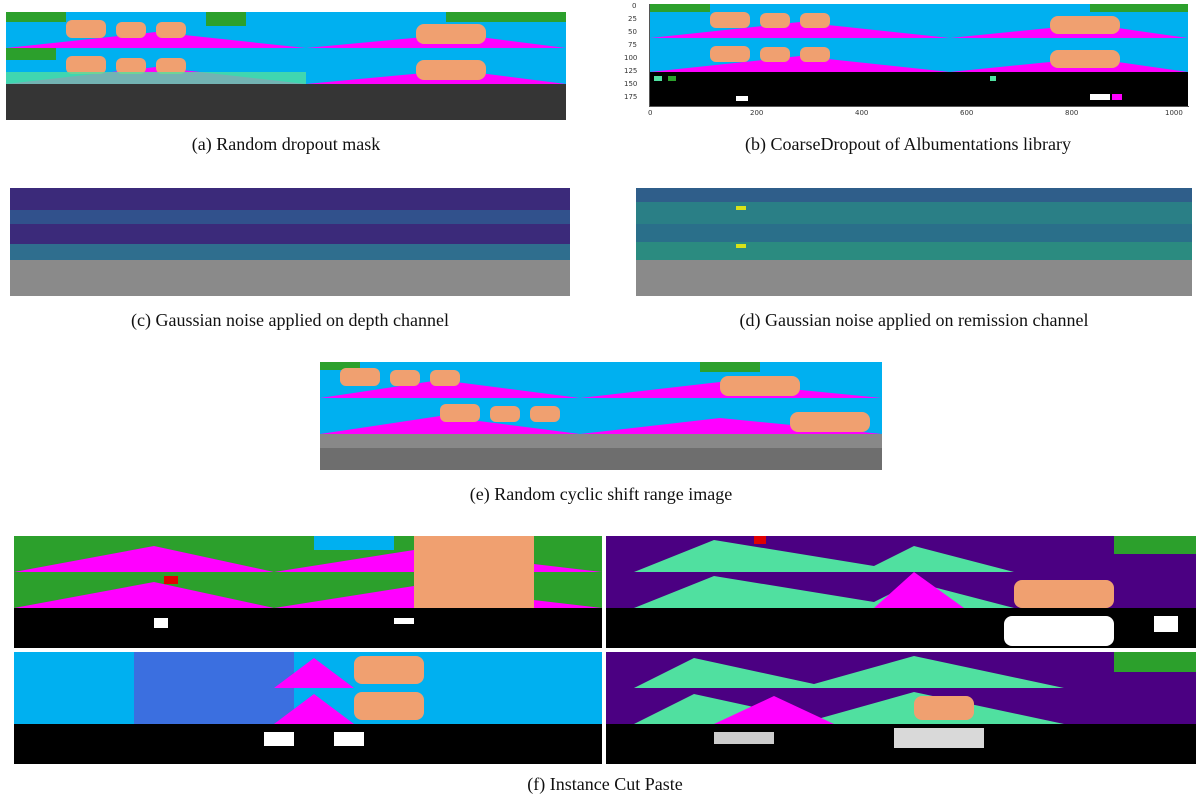  I want to click on panel-b-y-axis, so click(649, 55).